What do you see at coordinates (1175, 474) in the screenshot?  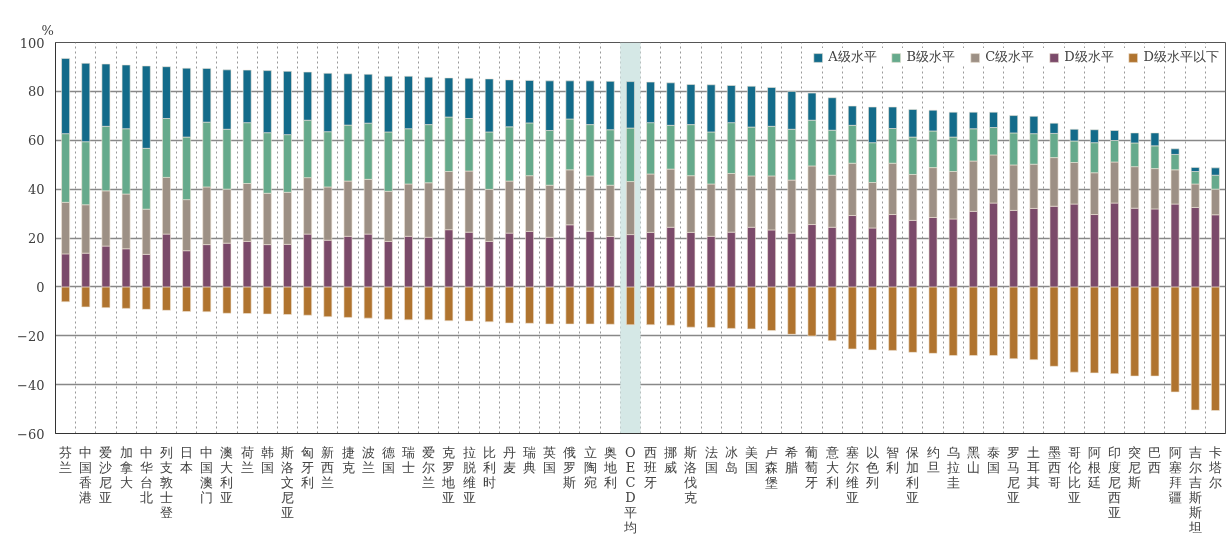 I see `x-tick-label: 阿塞拜疆` at bounding box center [1175, 474].